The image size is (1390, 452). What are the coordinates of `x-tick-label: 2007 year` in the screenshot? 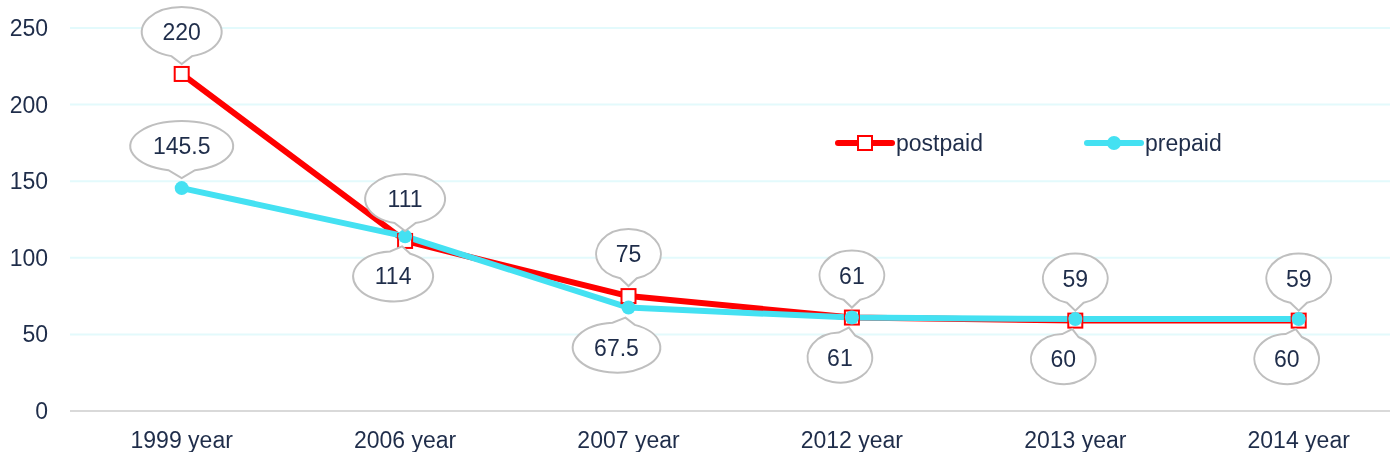 It's located at (628, 439).